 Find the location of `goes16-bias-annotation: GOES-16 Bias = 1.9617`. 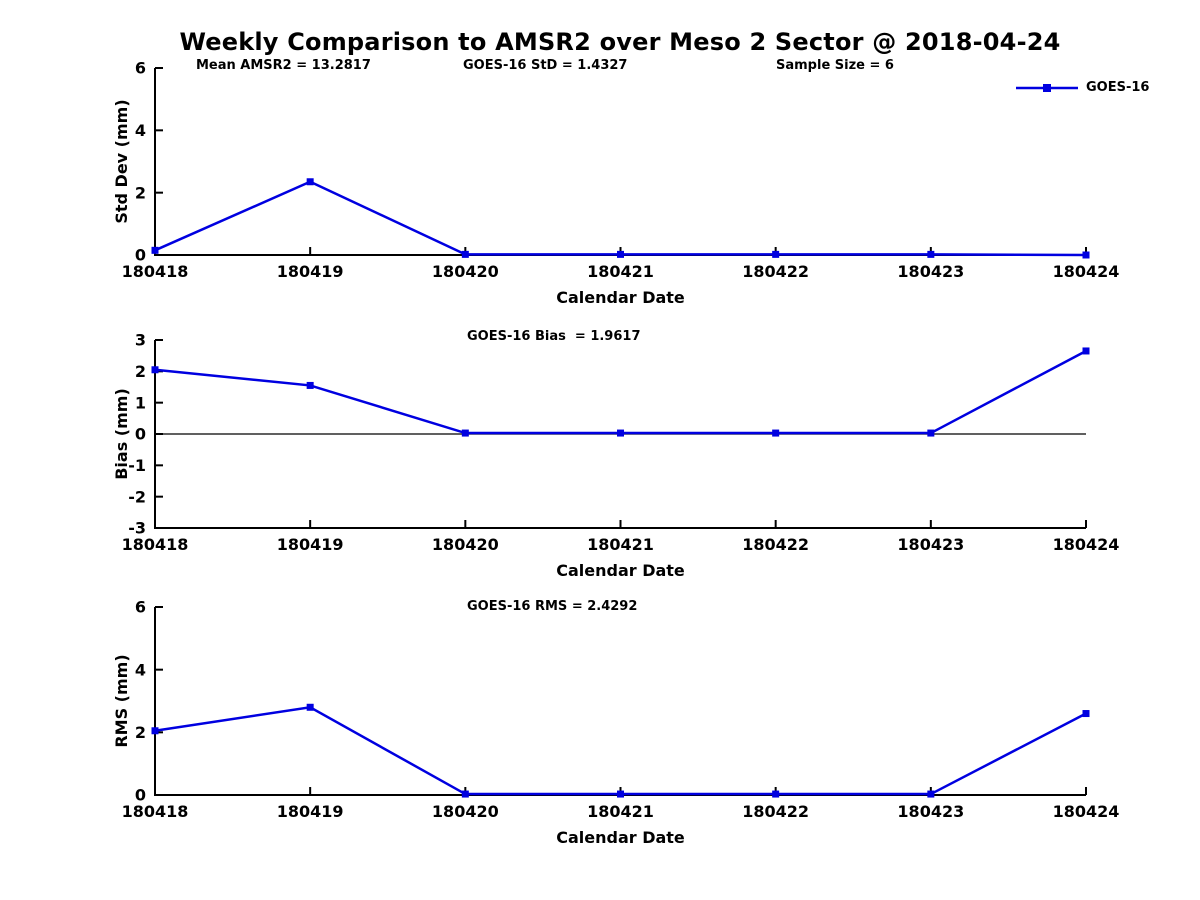

goes16-bias-annotation: GOES-16 Bias = 1.9617 is located at coordinates (554, 336).